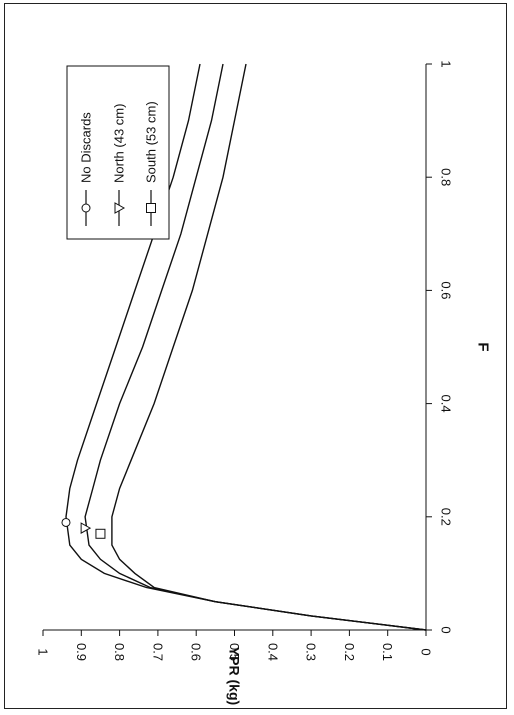 This screenshot has width=514, height=715. What do you see at coordinates (43, 651) in the screenshot?
I see `y-tick-label-10: 1` at bounding box center [43, 651].